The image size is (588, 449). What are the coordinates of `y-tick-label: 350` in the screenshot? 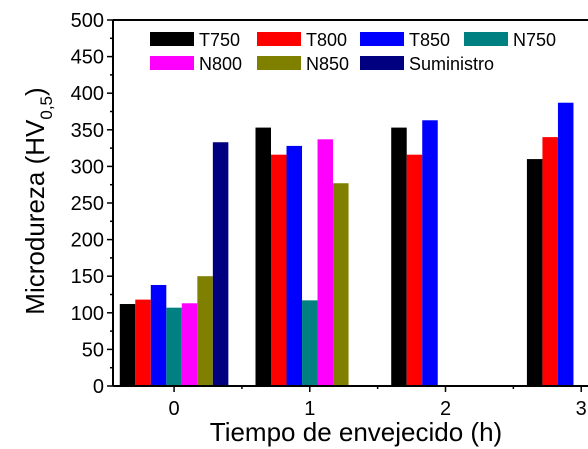 It's located at (87, 131).